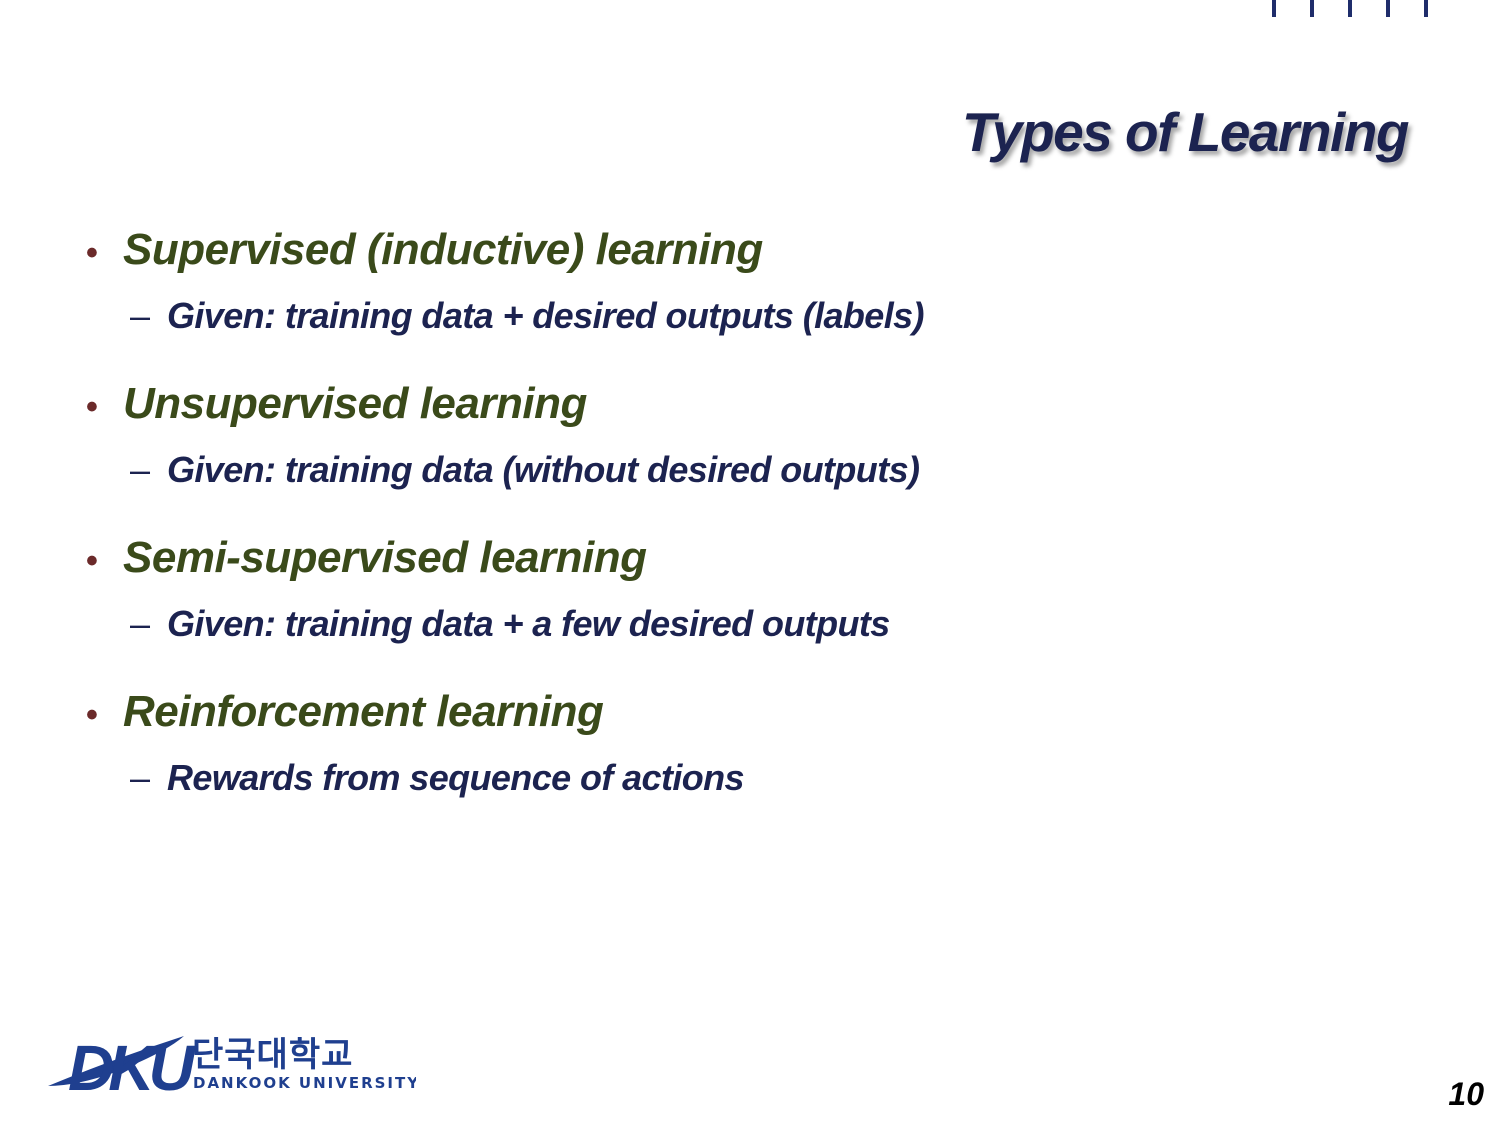 This screenshot has height=1125, width=1500. I want to click on bullet-item: • Semi-supervised learning, so click(686, 568).